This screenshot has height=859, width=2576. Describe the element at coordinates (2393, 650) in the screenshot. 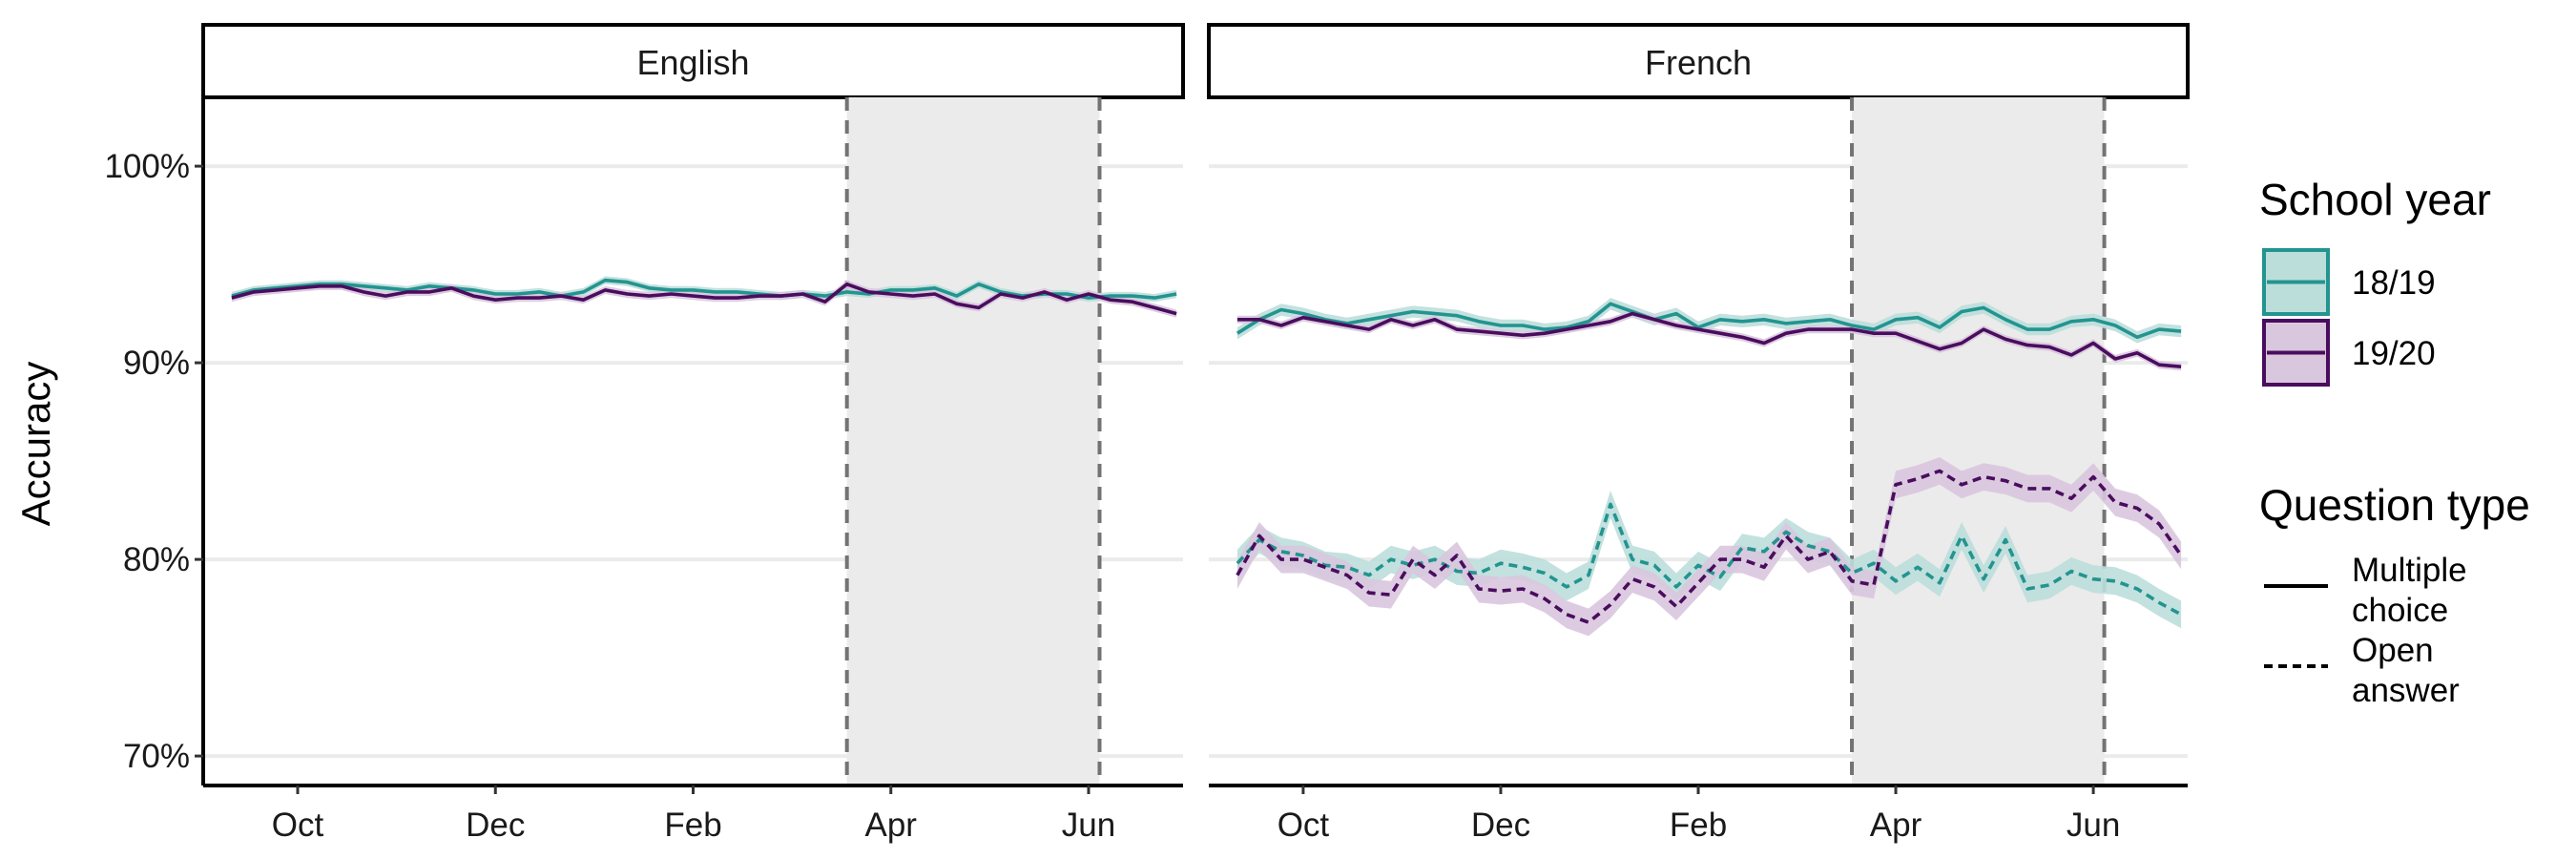

I see `legend-linetype-label-line: Open` at that location.